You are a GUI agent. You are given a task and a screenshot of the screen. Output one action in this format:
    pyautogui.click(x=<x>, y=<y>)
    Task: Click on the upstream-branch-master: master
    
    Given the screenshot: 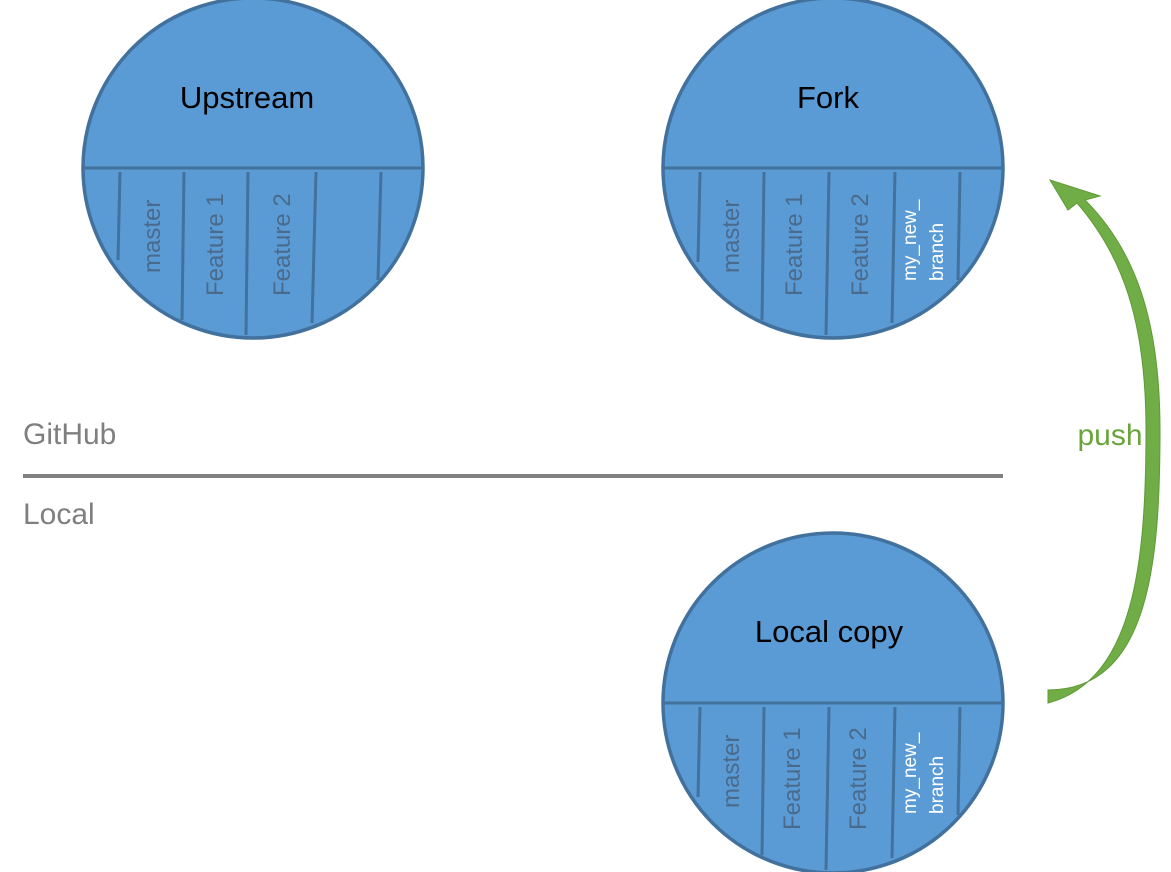 What is the action you would take?
    pyautogui.click(x=152, y=236)
    